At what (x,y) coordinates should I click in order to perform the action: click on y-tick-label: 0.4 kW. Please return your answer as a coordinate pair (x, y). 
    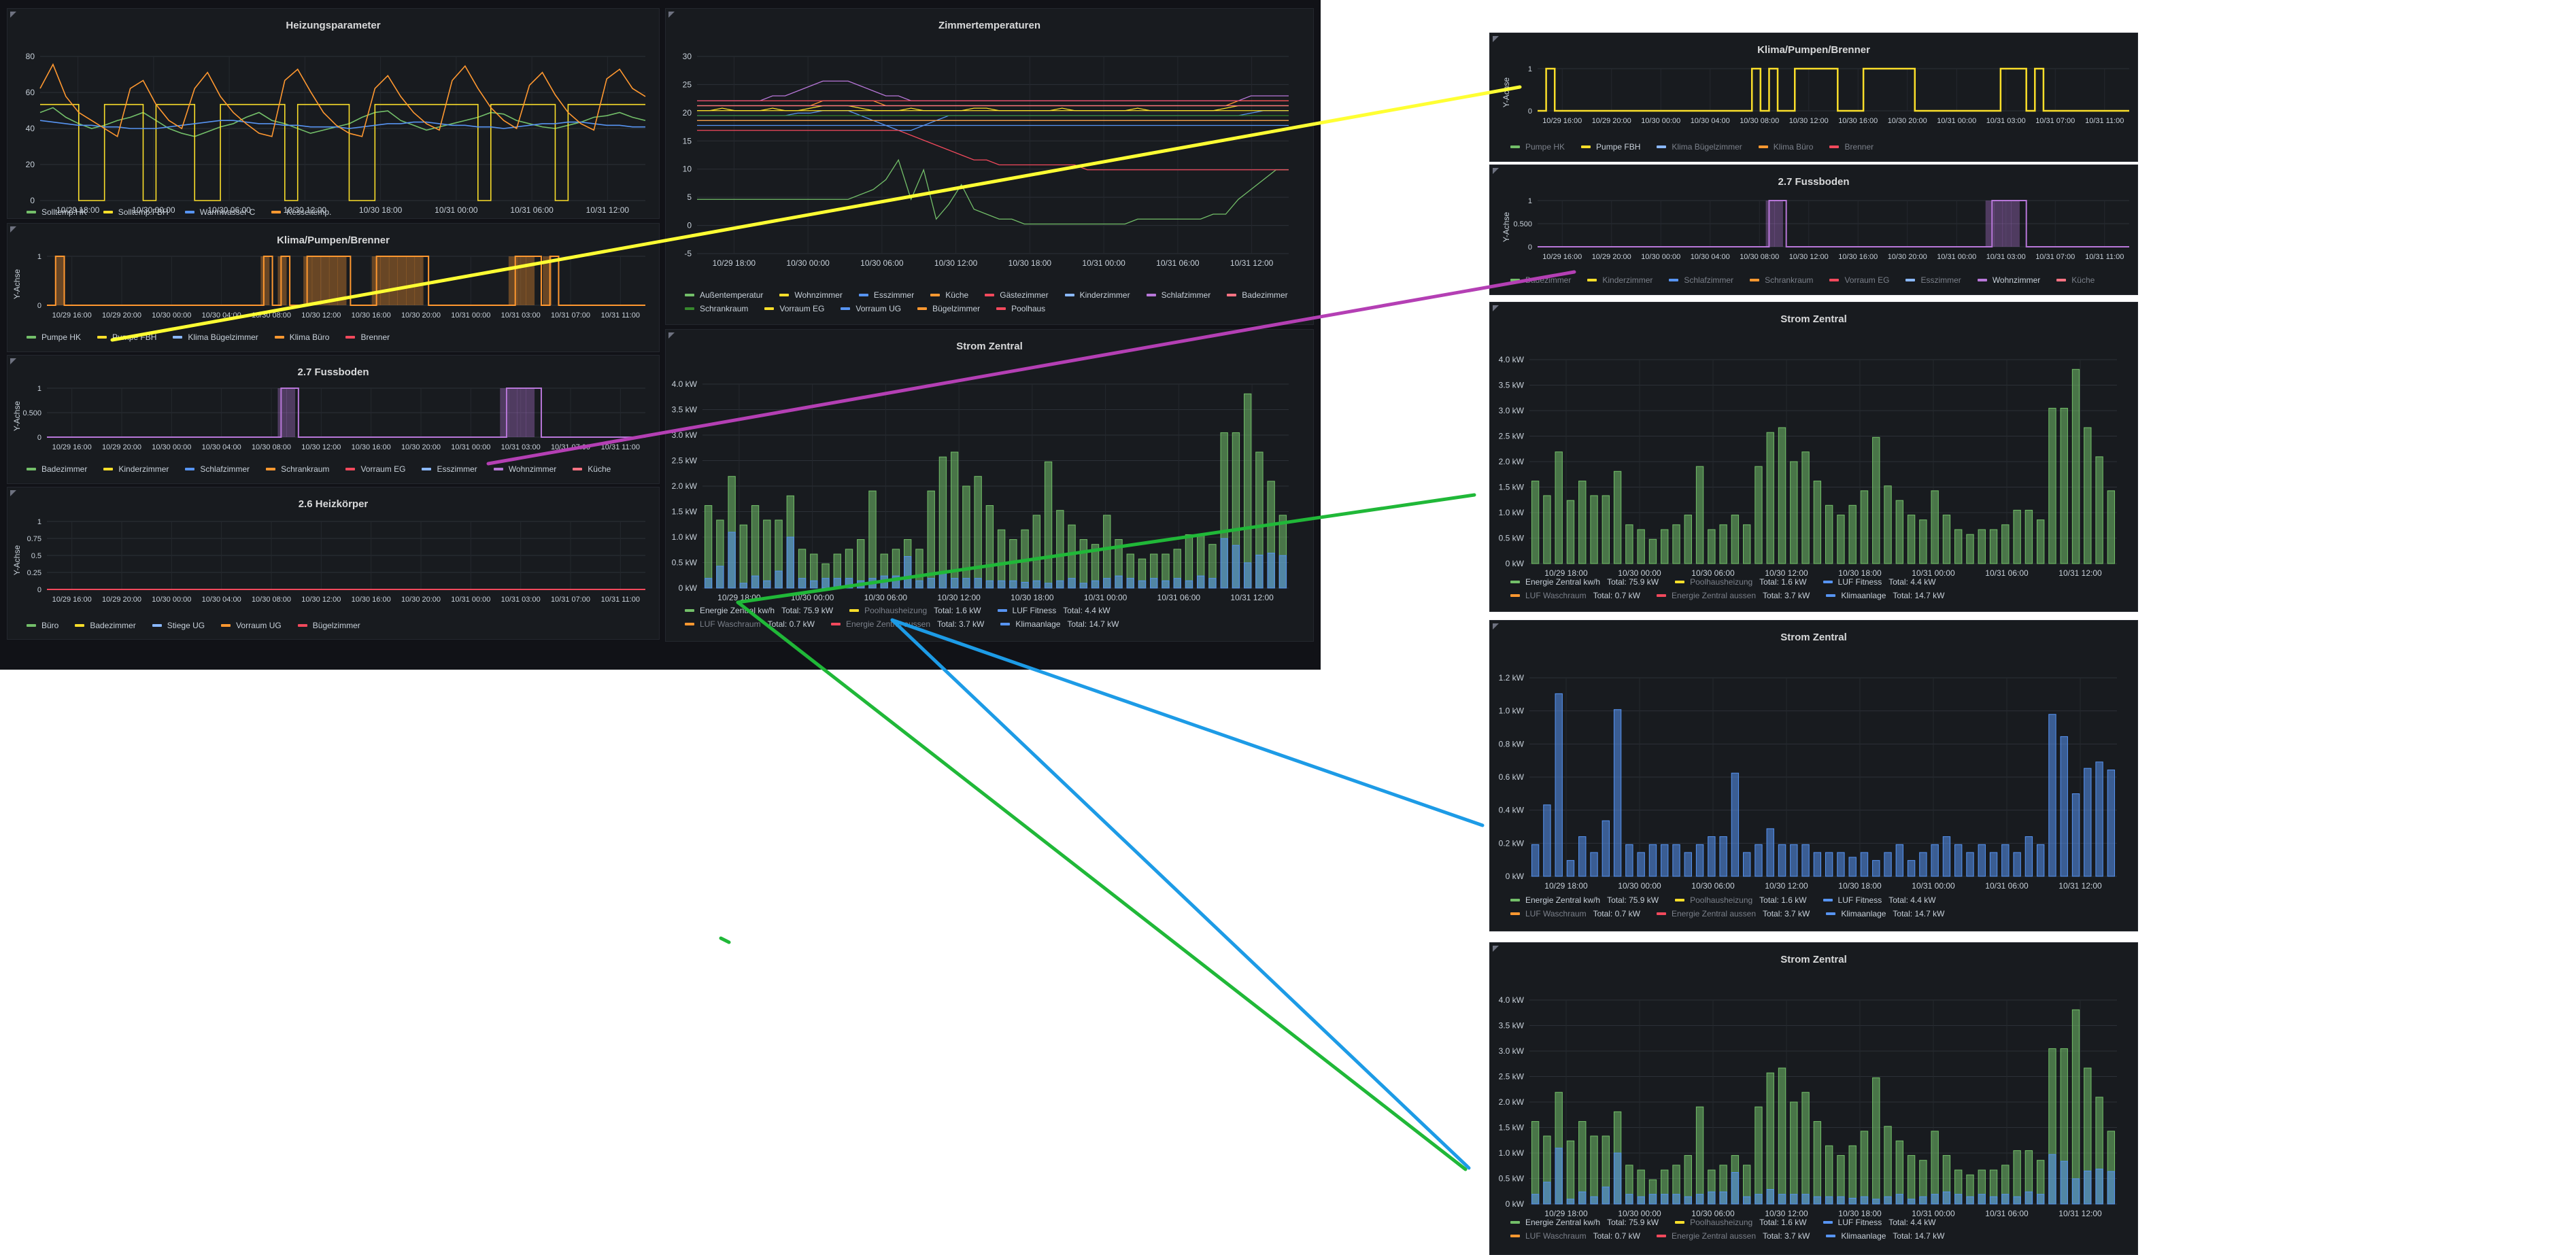
    Looking at the image, I should click on (1512, 810).